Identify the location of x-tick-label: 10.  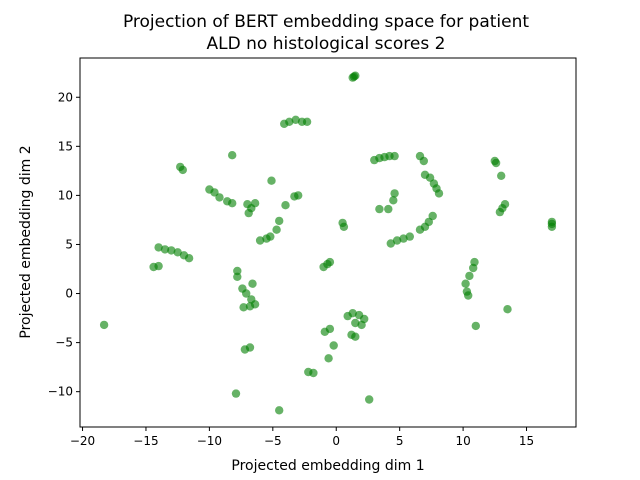
(462, 441).